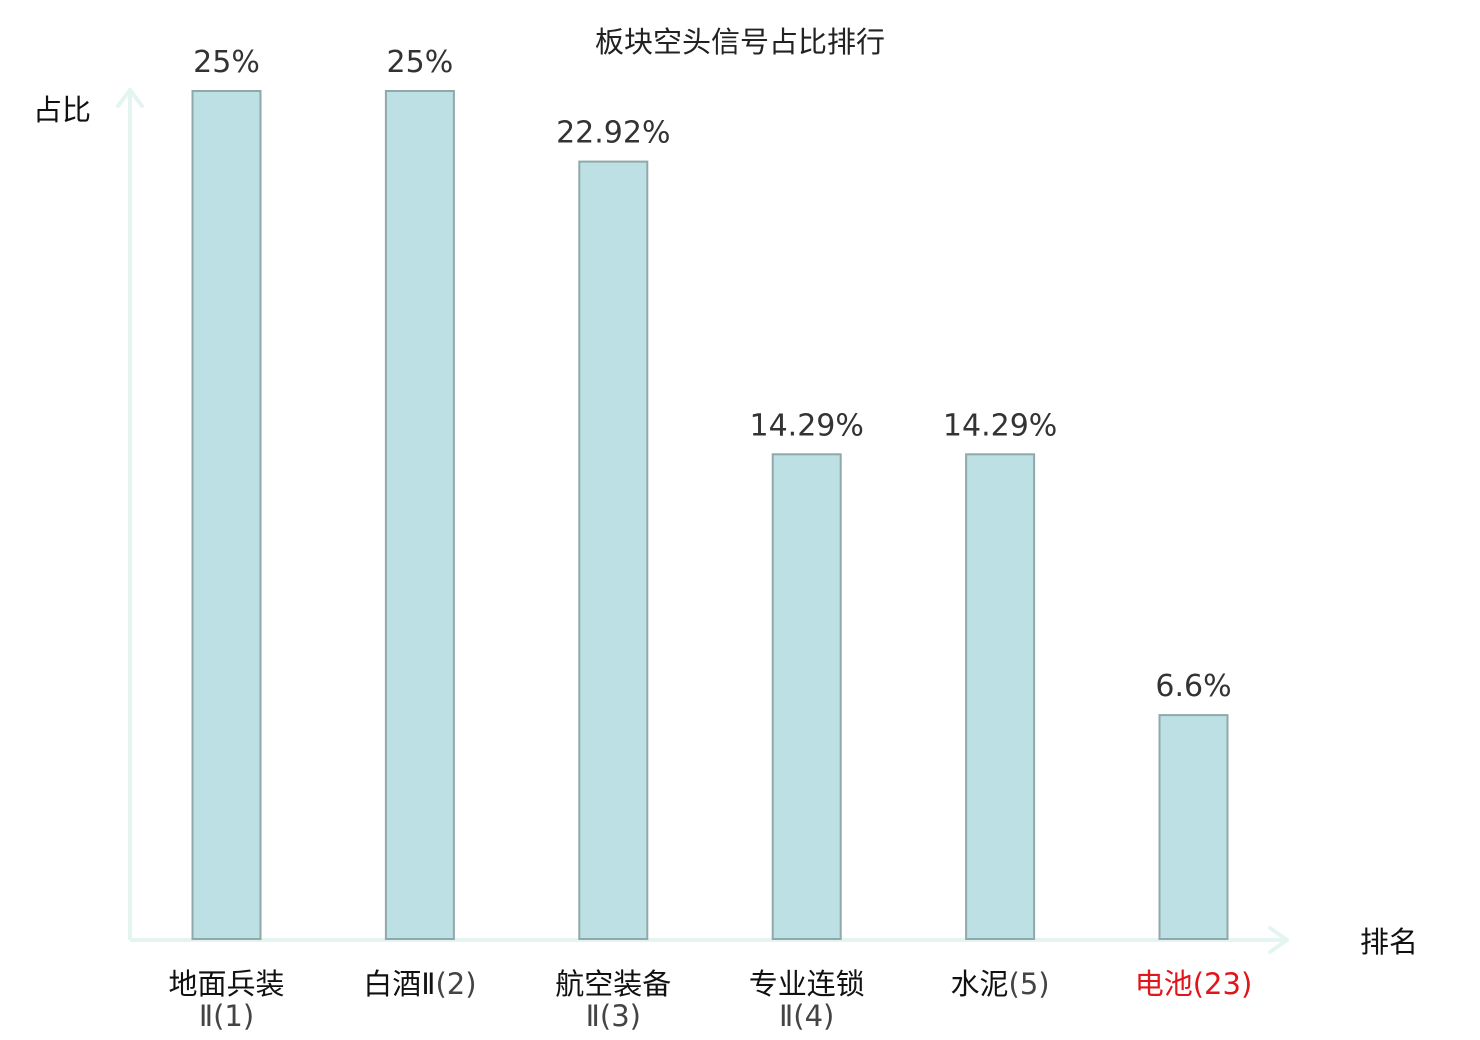 The width and height of the screenshot is (1480, 1040). I want to click on y-axis-arrow, so click(130, 98).